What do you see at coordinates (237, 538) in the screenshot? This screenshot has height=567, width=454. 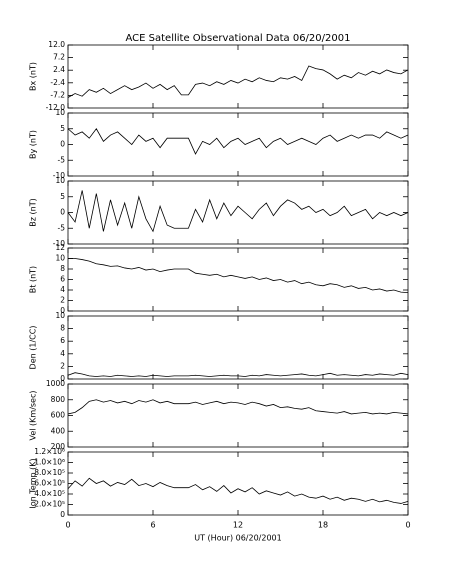 I see `x-axis-label: UT (Hour) 06/20/2001` at bounding box center [237, 538].